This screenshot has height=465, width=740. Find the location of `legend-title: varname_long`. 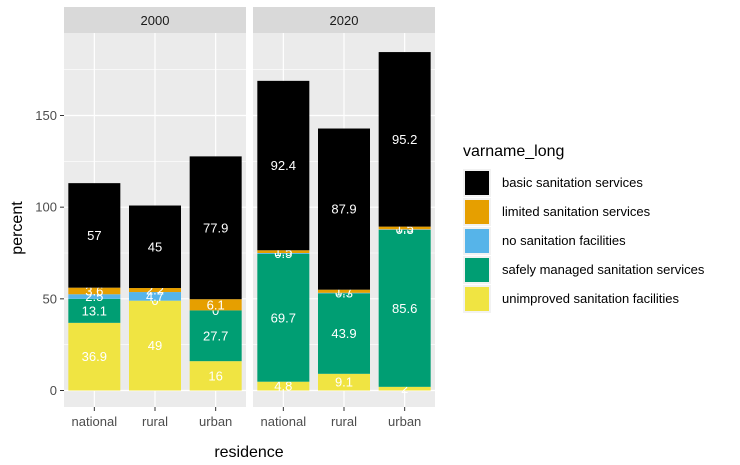

legend-title: varname_long is located at coordinates (513, 151).